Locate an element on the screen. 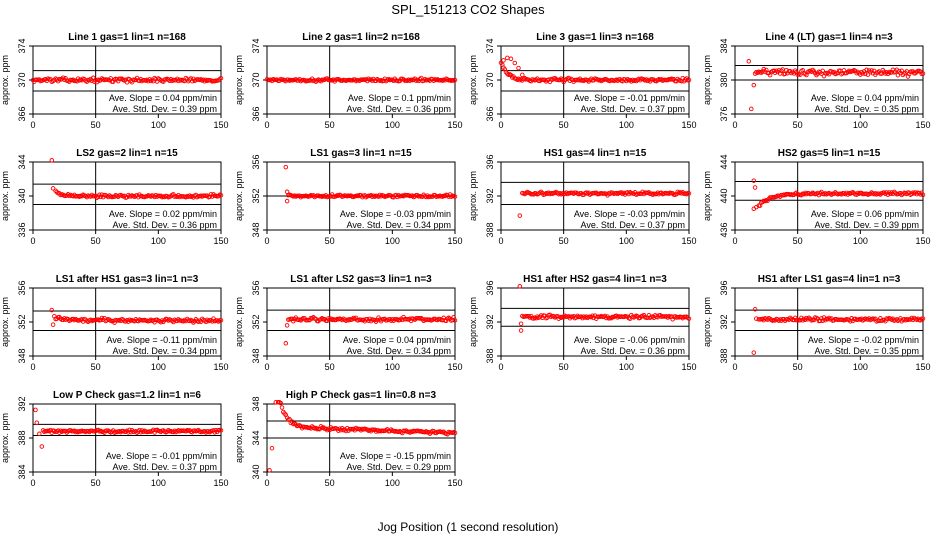 Image resolution: width=936 pixels, height=540 pixels. panel-title: HS2 gas=5 lin=1 n=15 is located at coordinates (829, 153).